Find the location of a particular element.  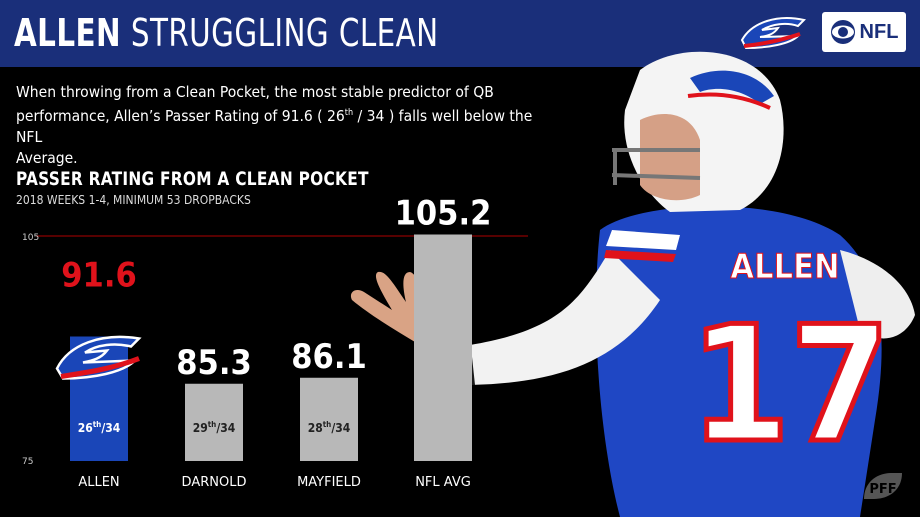

bar-darnold is located at coordinates (214, 422).